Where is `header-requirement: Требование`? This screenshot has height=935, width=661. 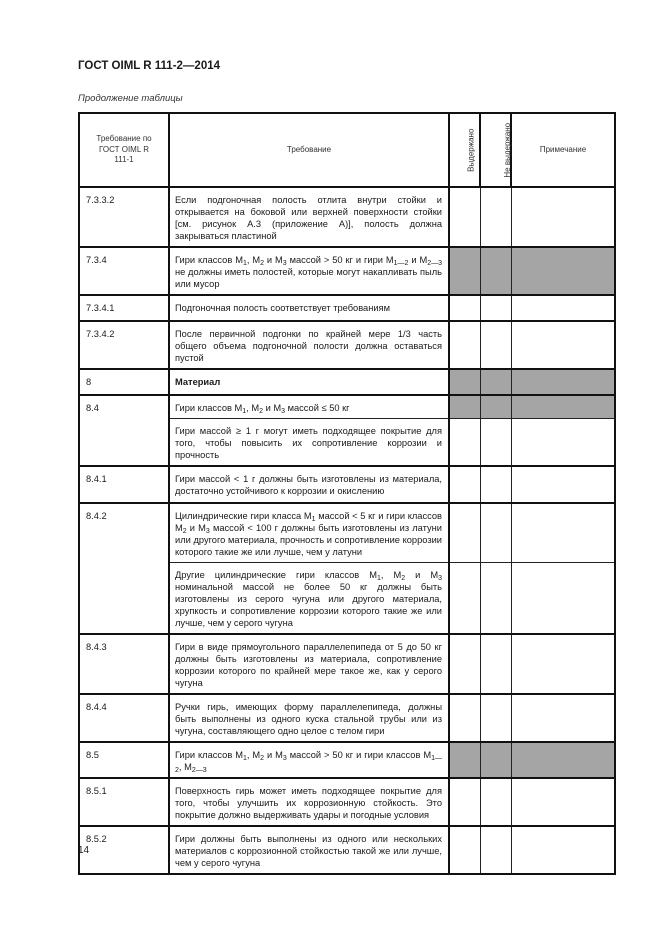
header-requirement: Требование is located at coordinates (309, 150).